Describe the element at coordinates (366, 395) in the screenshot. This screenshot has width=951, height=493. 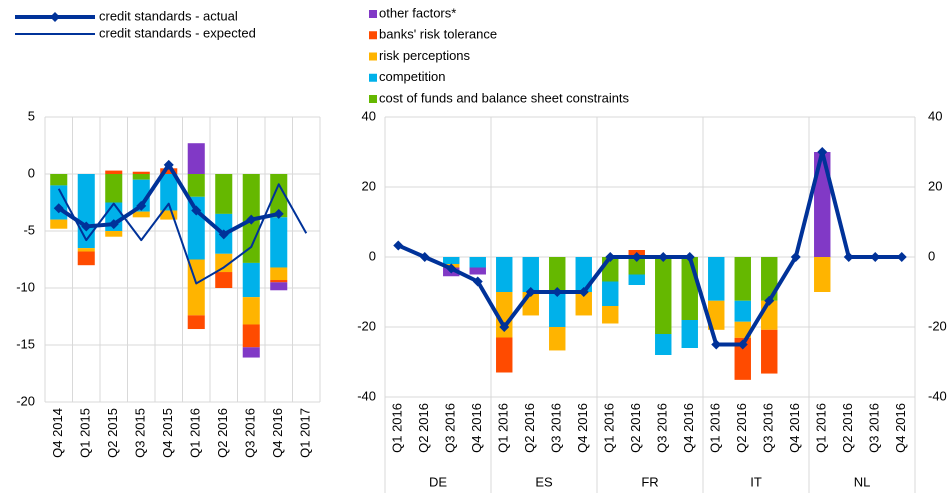
I see `y-tick-label: -40` at that location.